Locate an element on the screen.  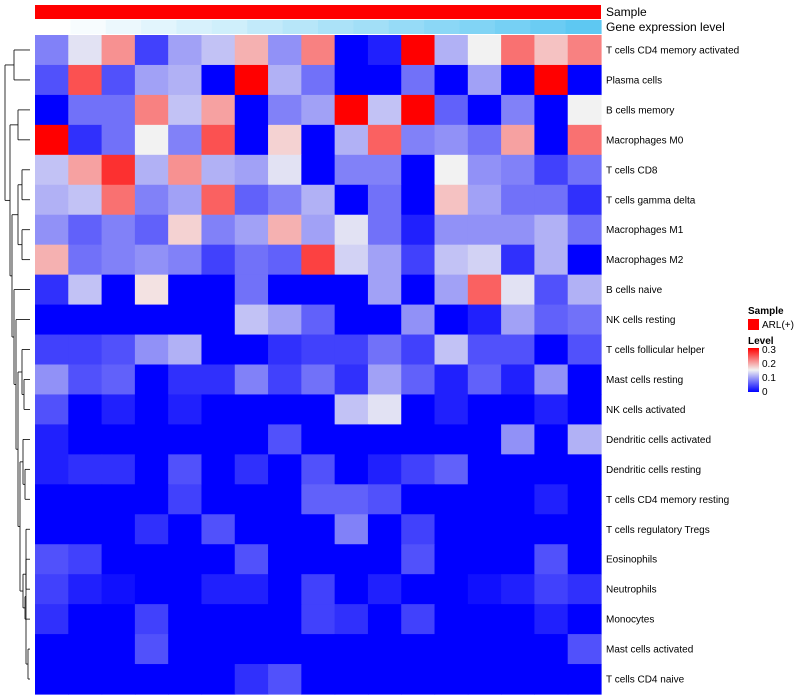
row-label: Dendritic cells activated is located at coordinates (658, 440).